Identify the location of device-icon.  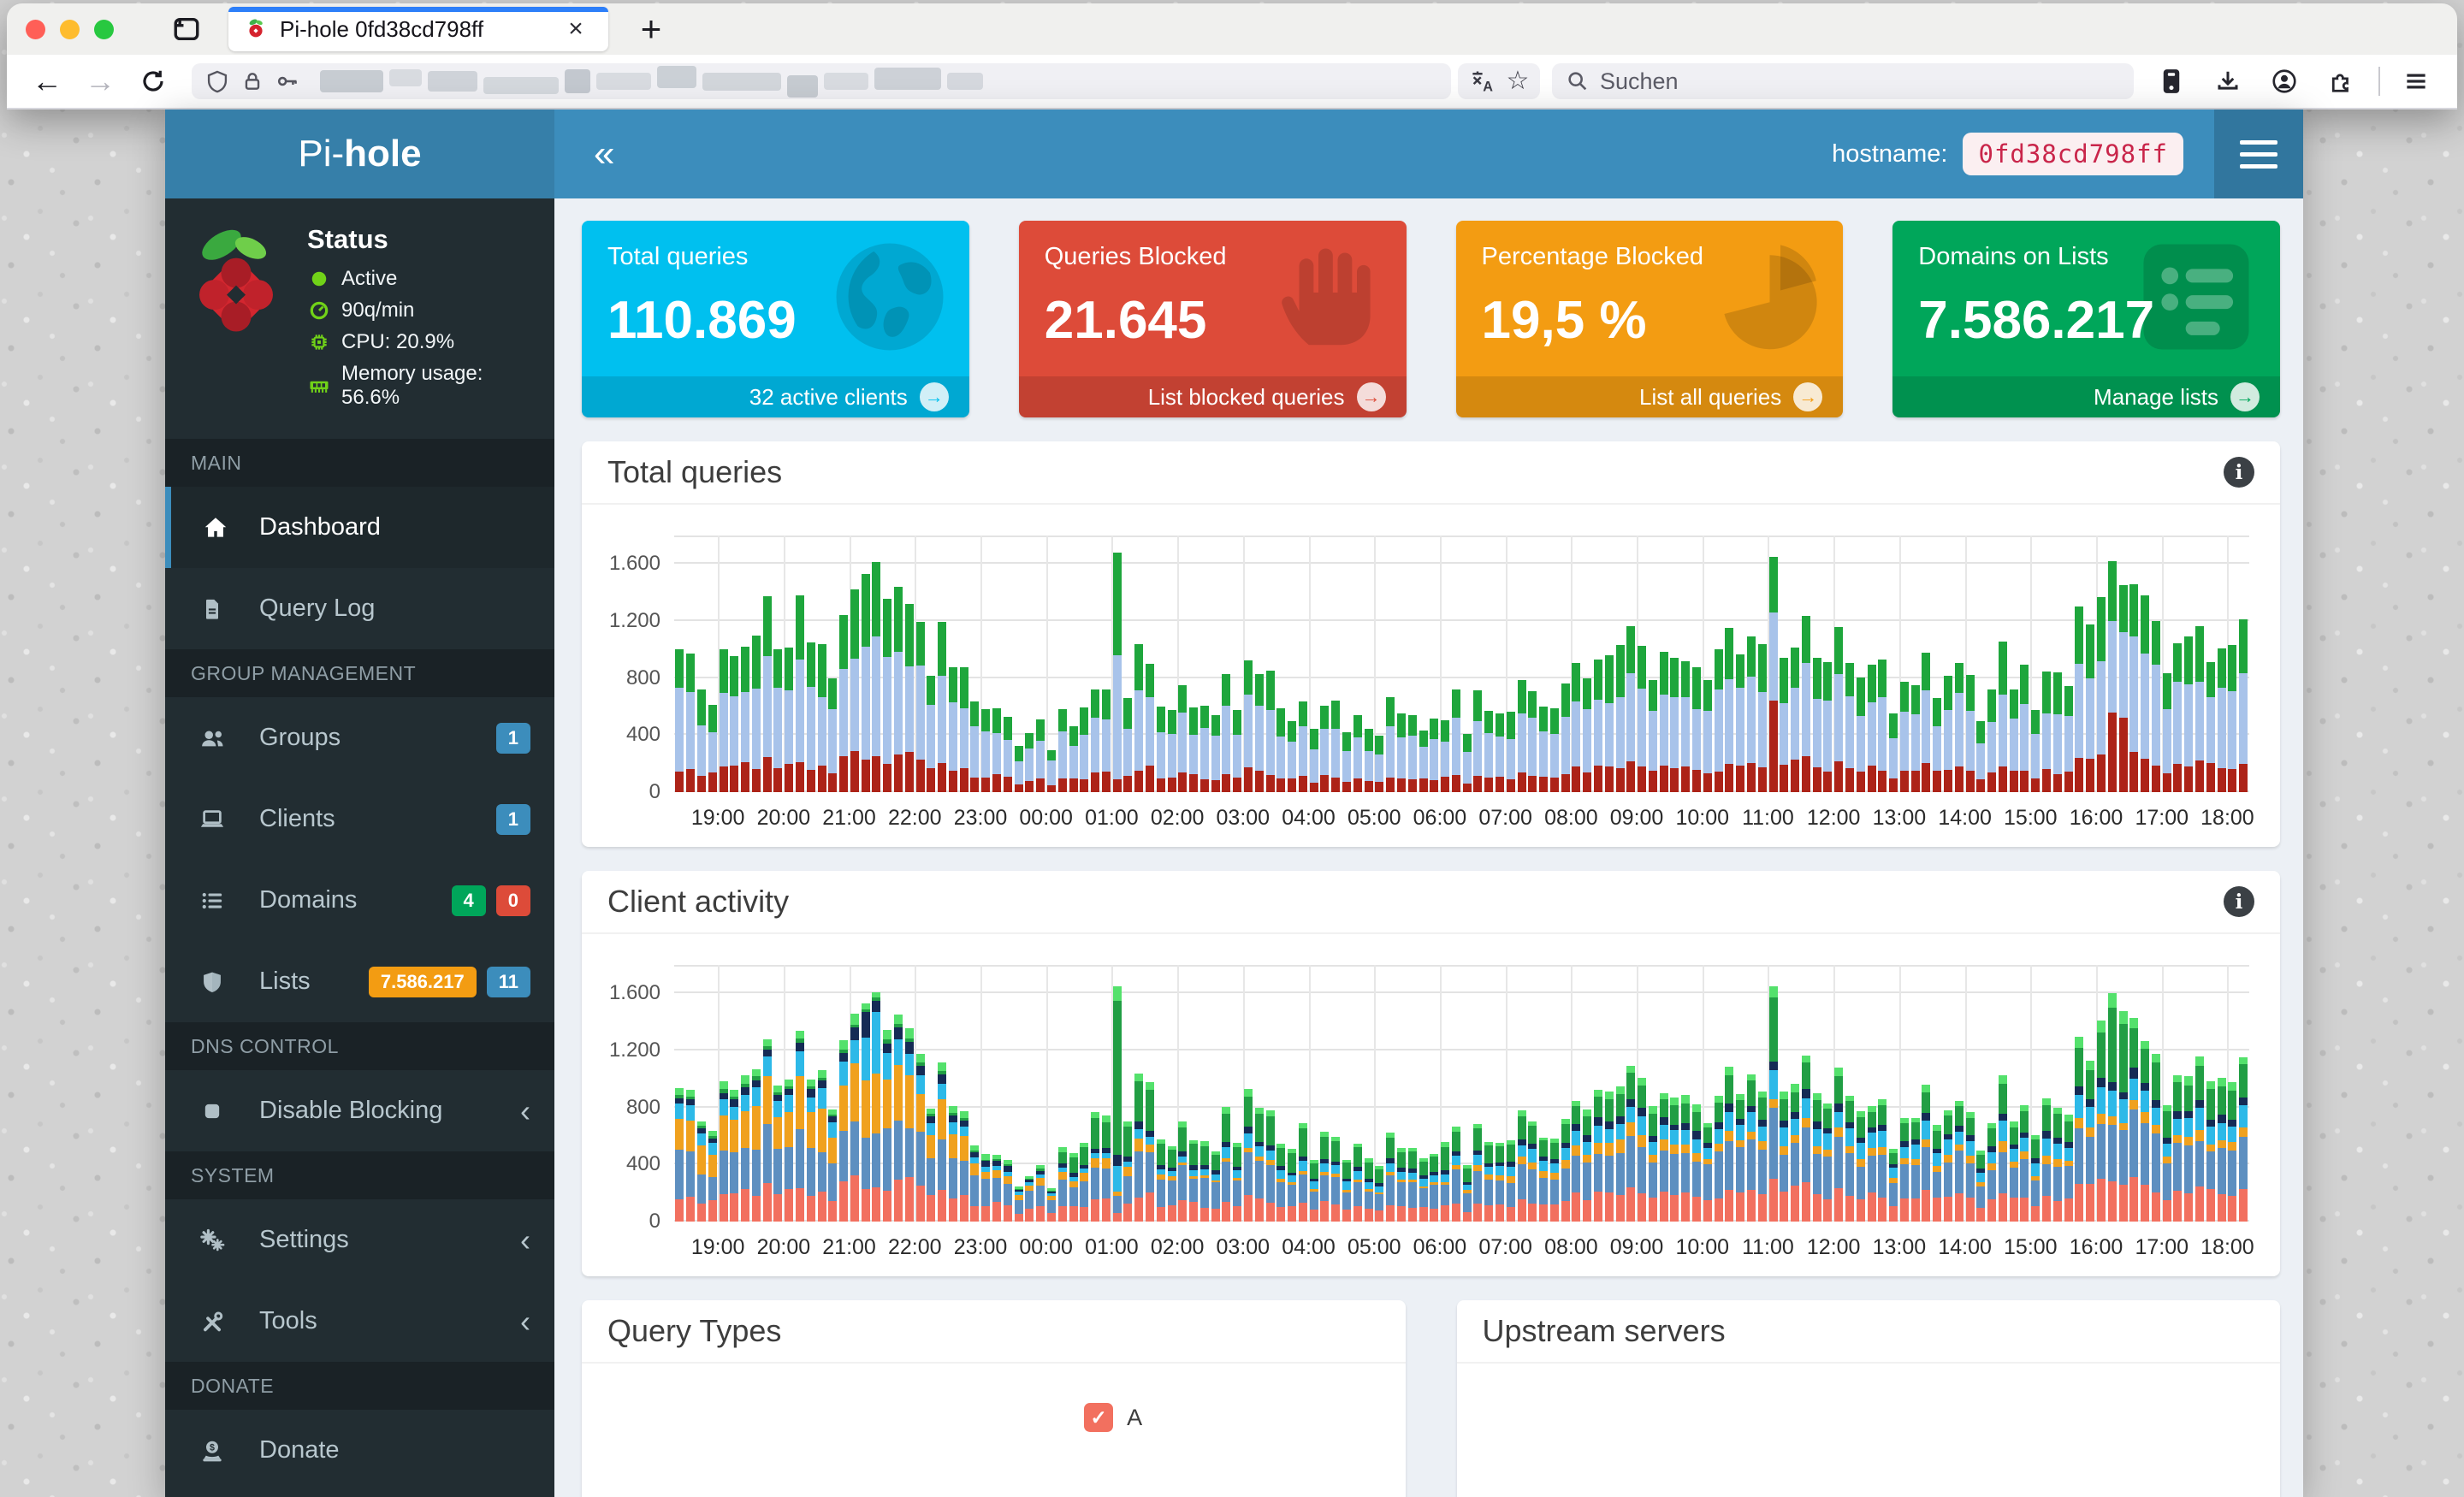
(2171, 81).